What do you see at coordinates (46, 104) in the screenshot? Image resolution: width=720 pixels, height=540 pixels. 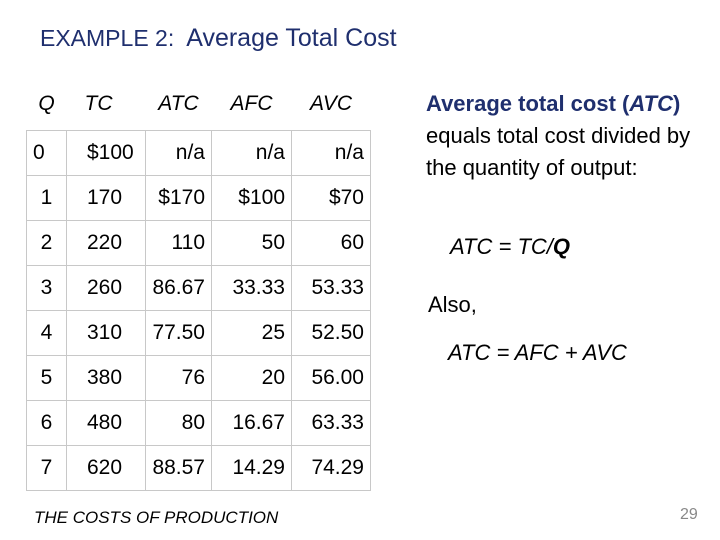 I see `header-q: Q` at bounding box center [46, 104].